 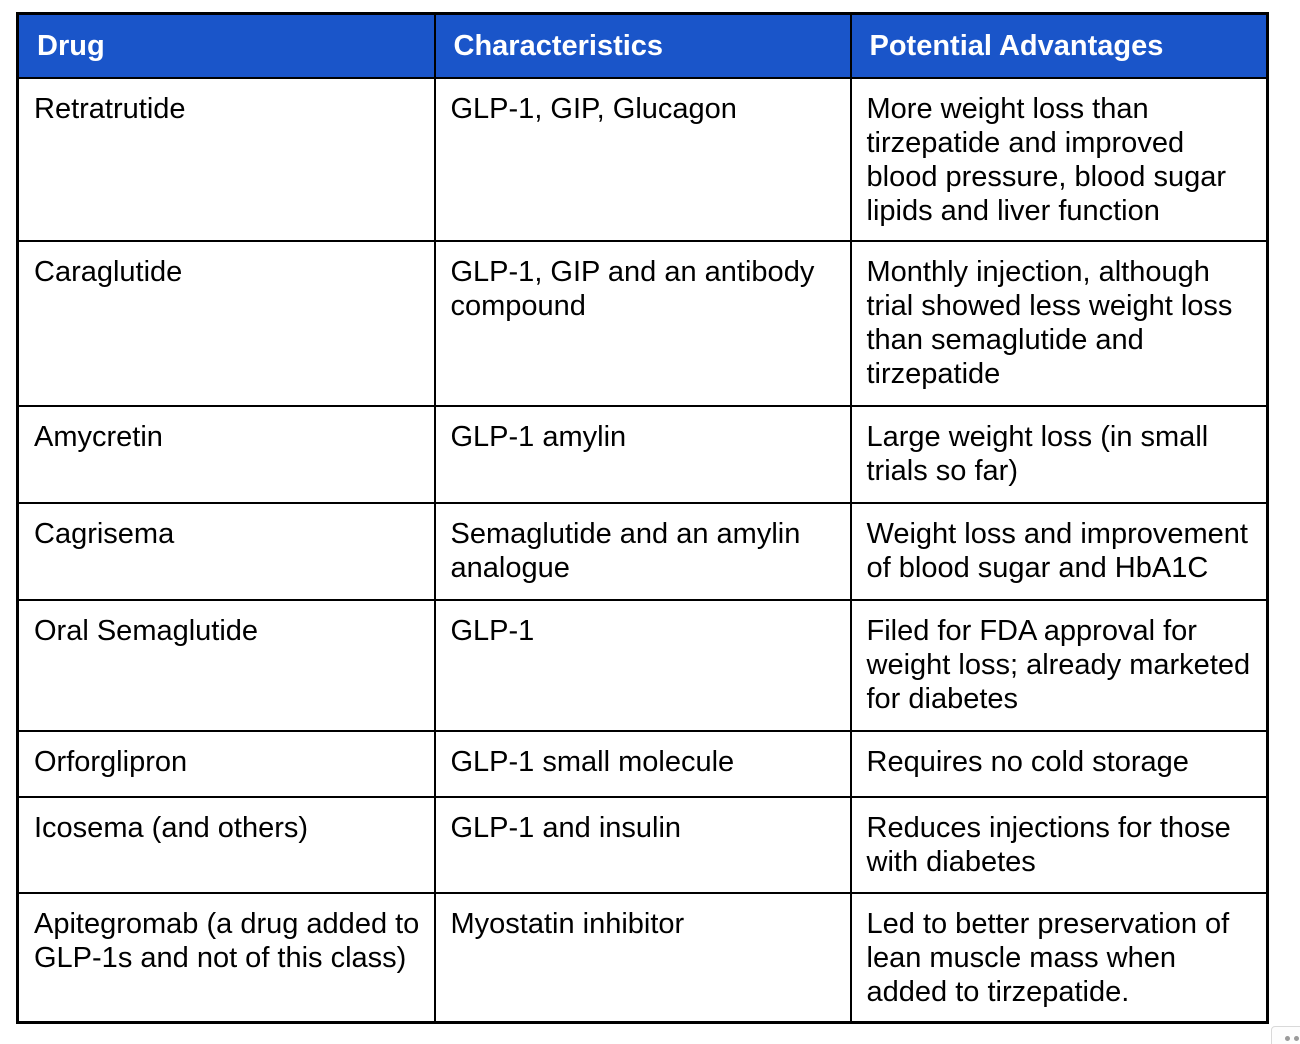 I want to click on characteristics-cell: Myostatin inhibitor, so click(x=642, y=957).